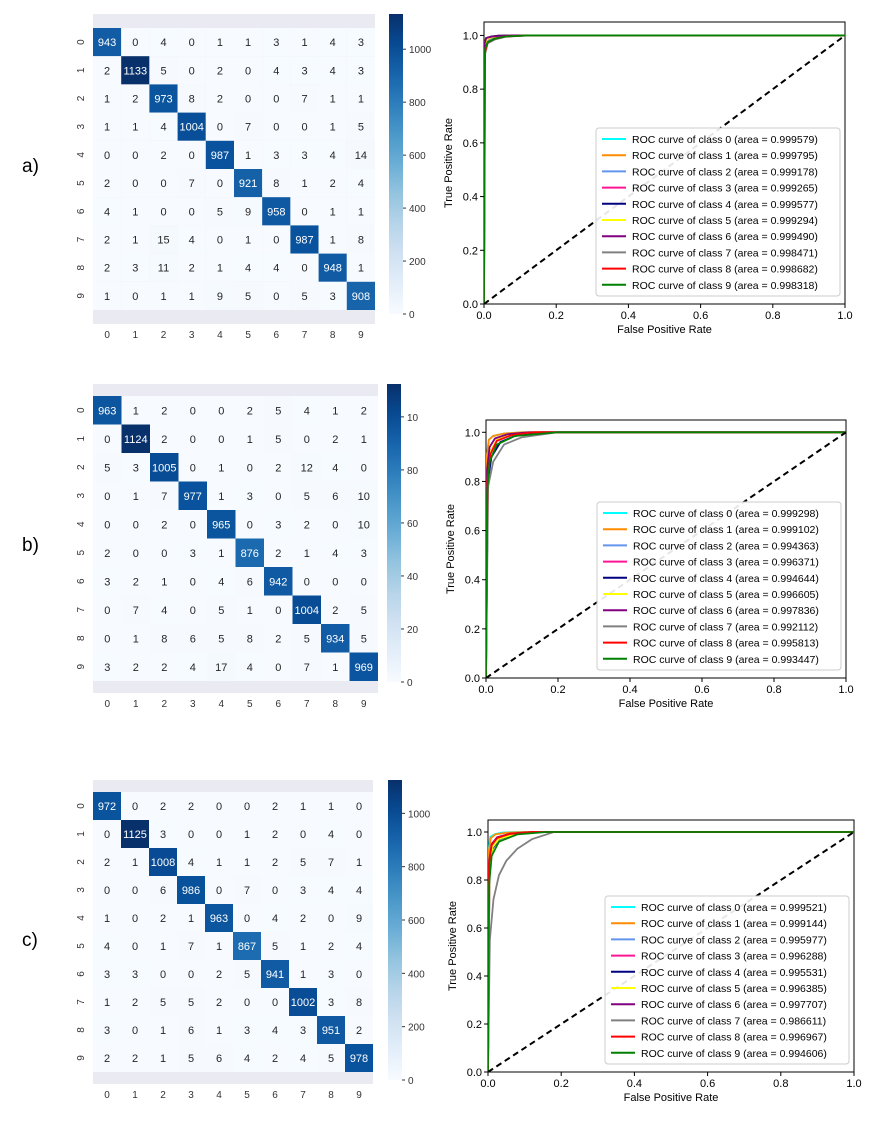 The height and width of the screenshot is (1138, 893). What do you see at coordinates (164, 335) in the screenshot?
I see `heatmap-col-tick-label: 2` at bounding box center [164, 335].